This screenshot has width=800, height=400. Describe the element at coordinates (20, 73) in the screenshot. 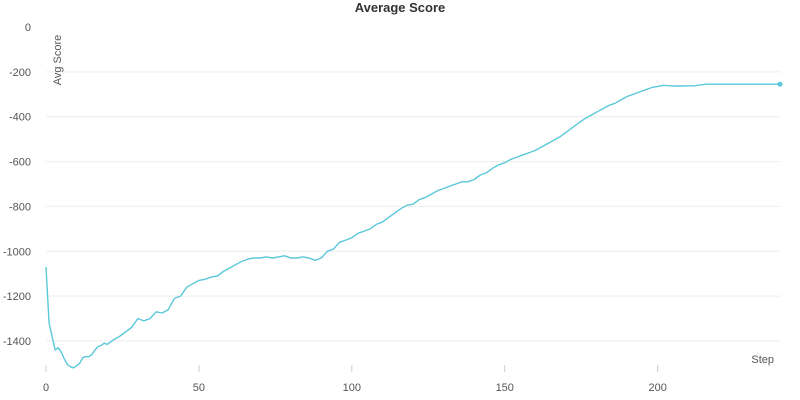

I see `y-tick-label: -200` at that location.